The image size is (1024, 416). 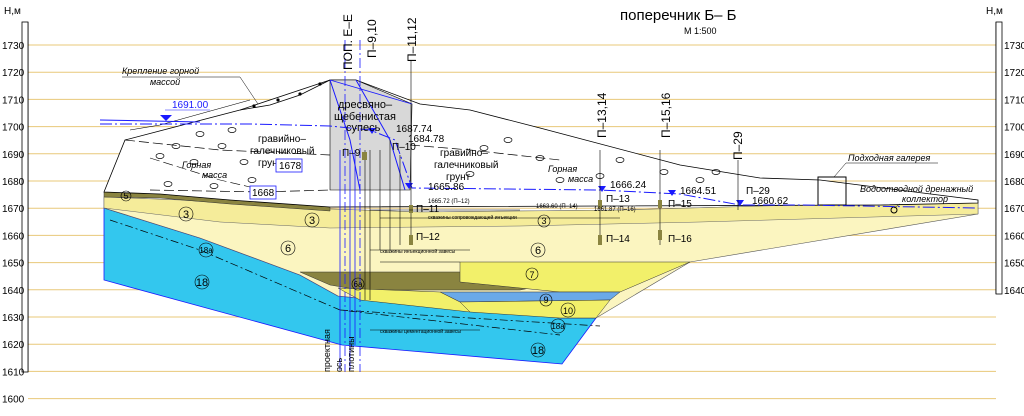 I want to click on label-sandy-3: супесь, so click(x=363, y=128).